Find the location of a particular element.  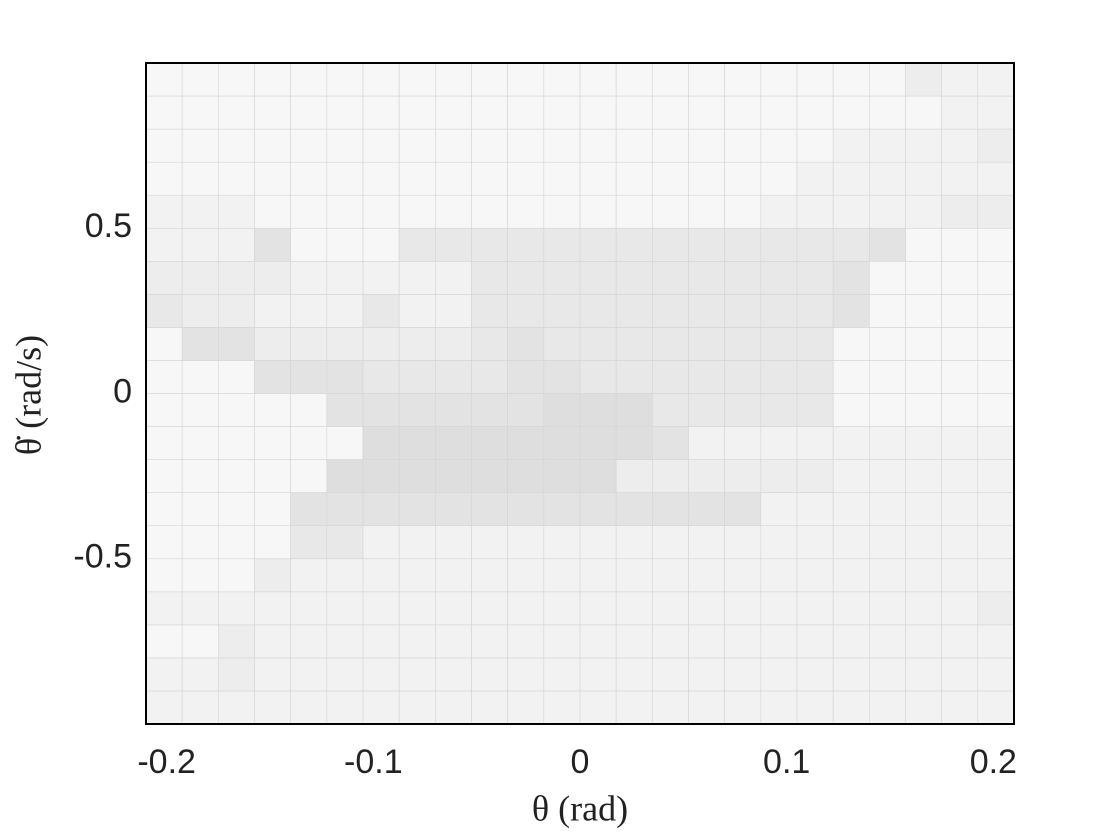

x-tick-label: -0.1 is located at coordinates (373, 762).